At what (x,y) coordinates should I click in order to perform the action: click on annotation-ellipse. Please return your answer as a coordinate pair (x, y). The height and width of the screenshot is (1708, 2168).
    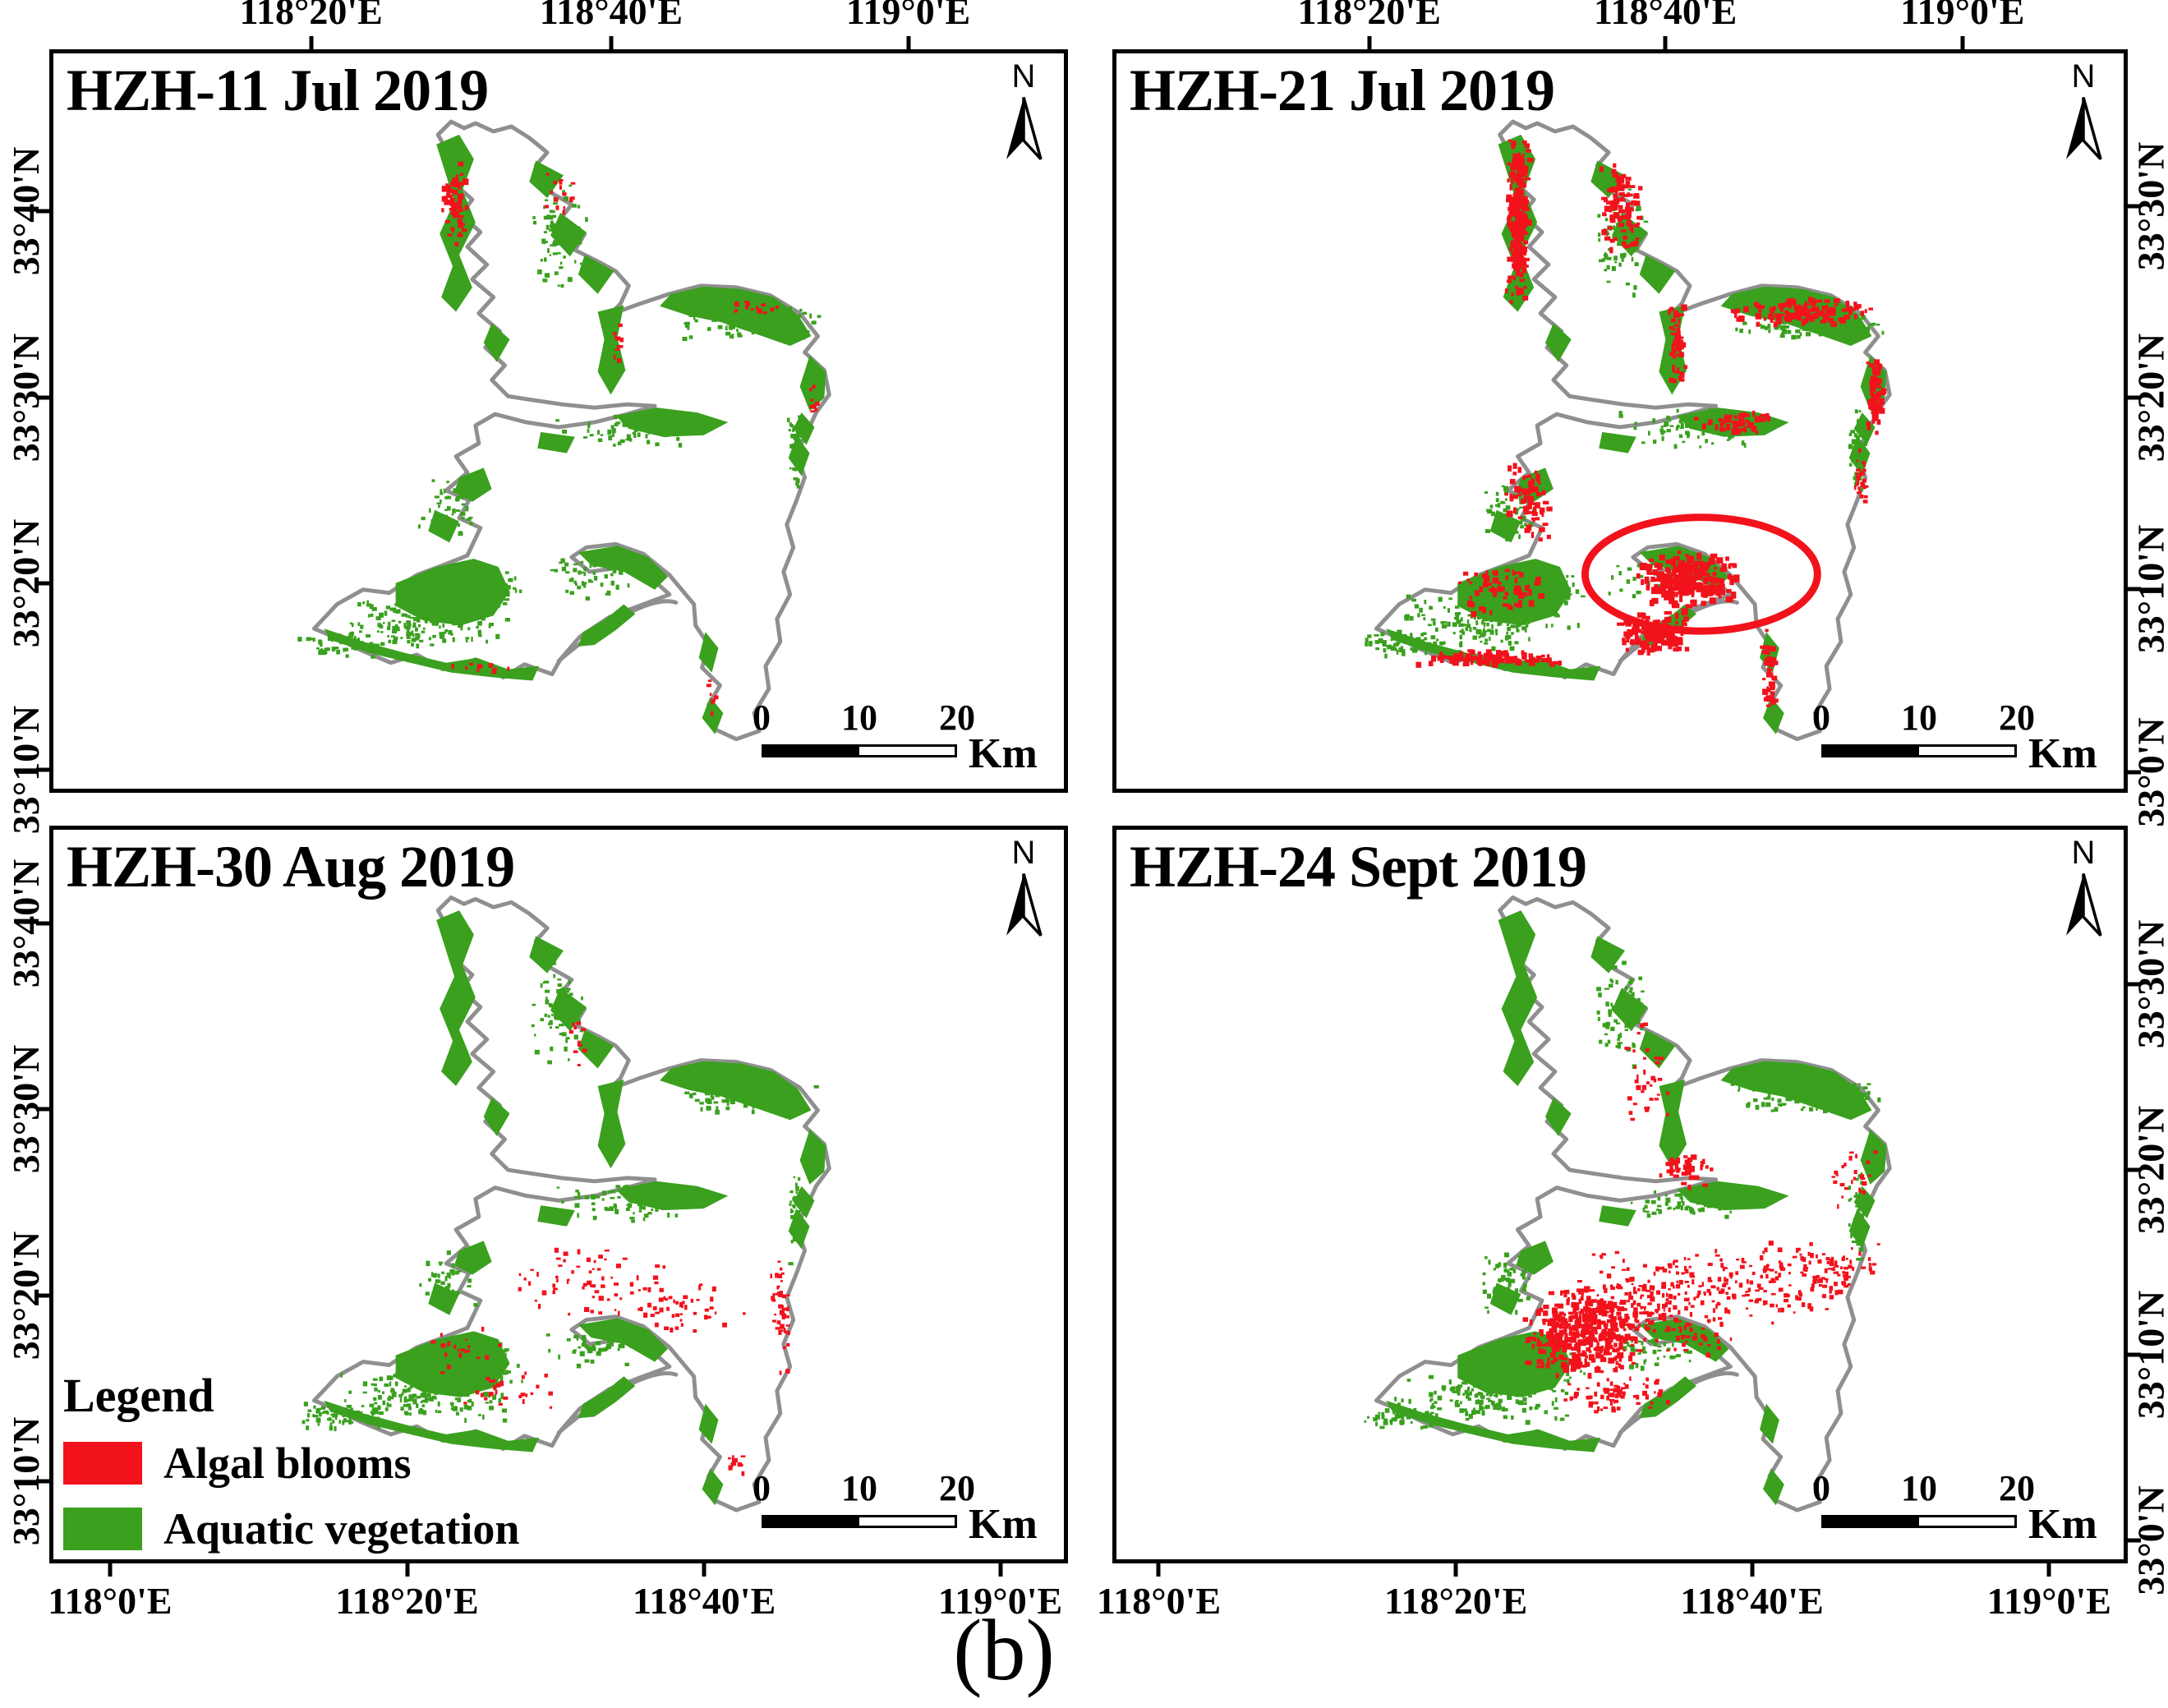
    Looking at the image, I should click on (1701, 574).